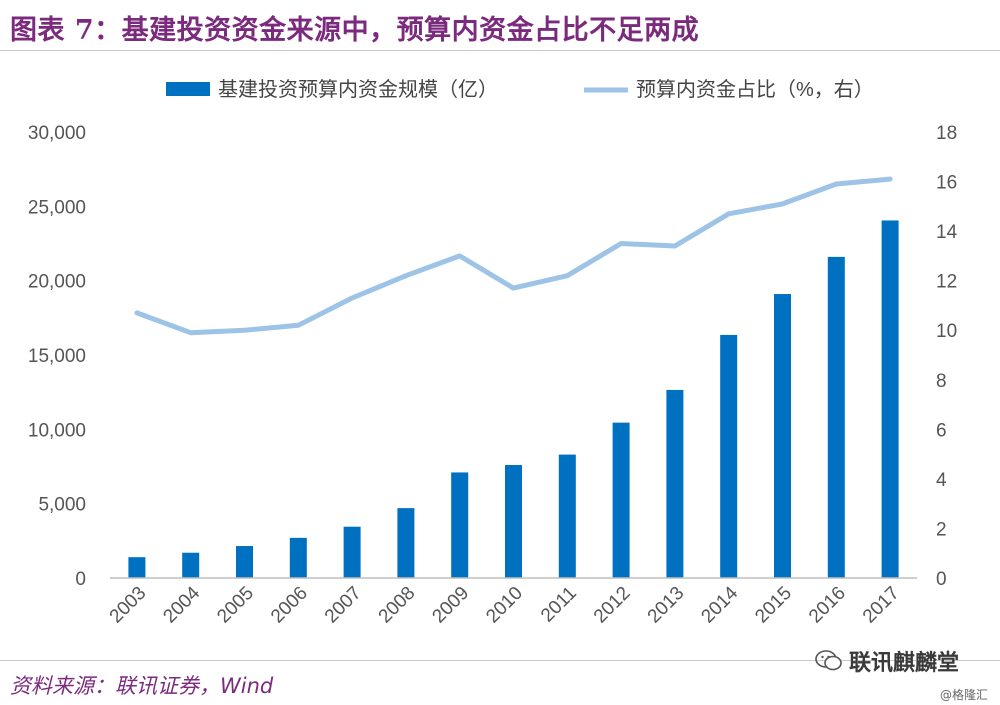 The height and width of the screenshot is (705, 1000). I want to click on y-left-tick-label: 30,000, so click(57, 133).